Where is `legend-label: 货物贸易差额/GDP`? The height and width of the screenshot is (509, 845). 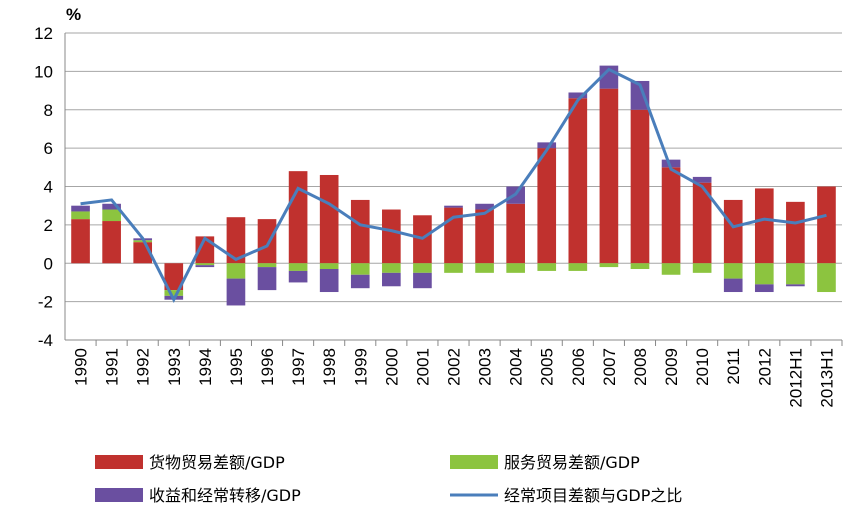
legend-label: 货物贸易差额/GDP is located at coordinates (217, 462).